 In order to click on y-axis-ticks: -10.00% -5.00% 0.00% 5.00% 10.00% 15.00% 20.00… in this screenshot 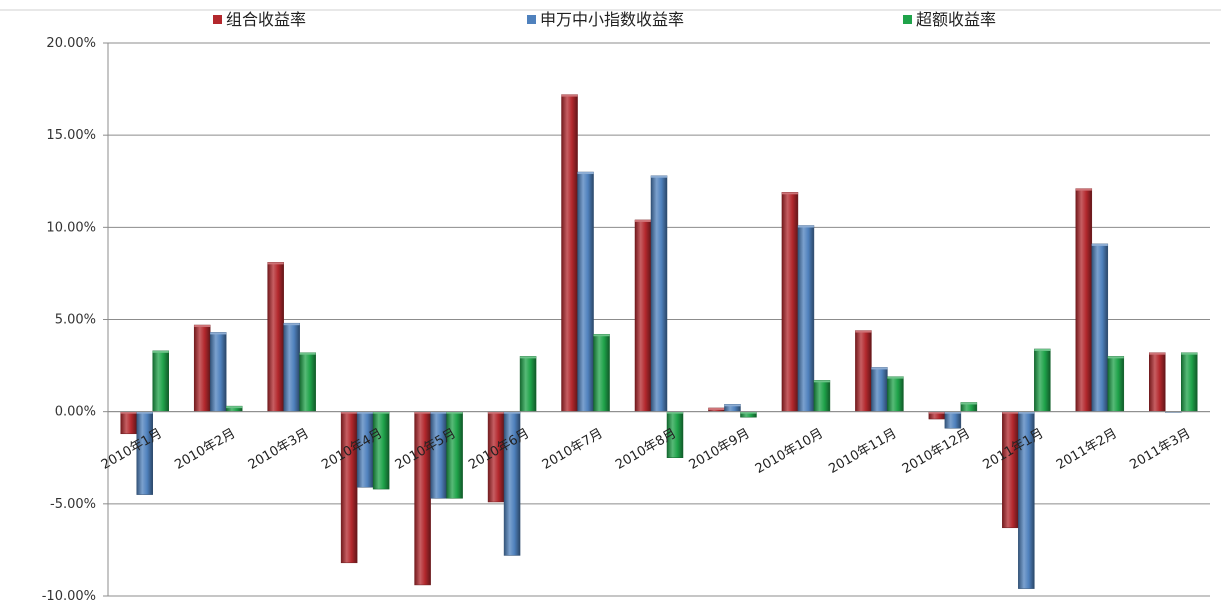, I will do `click(69, 320)`.